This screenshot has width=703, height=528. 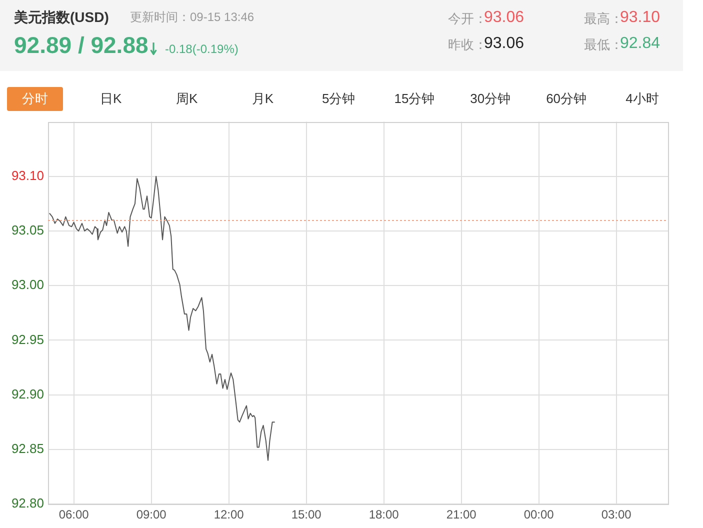 I want to click on text: 92.89 / 92.88, so click(x=81, y=45).